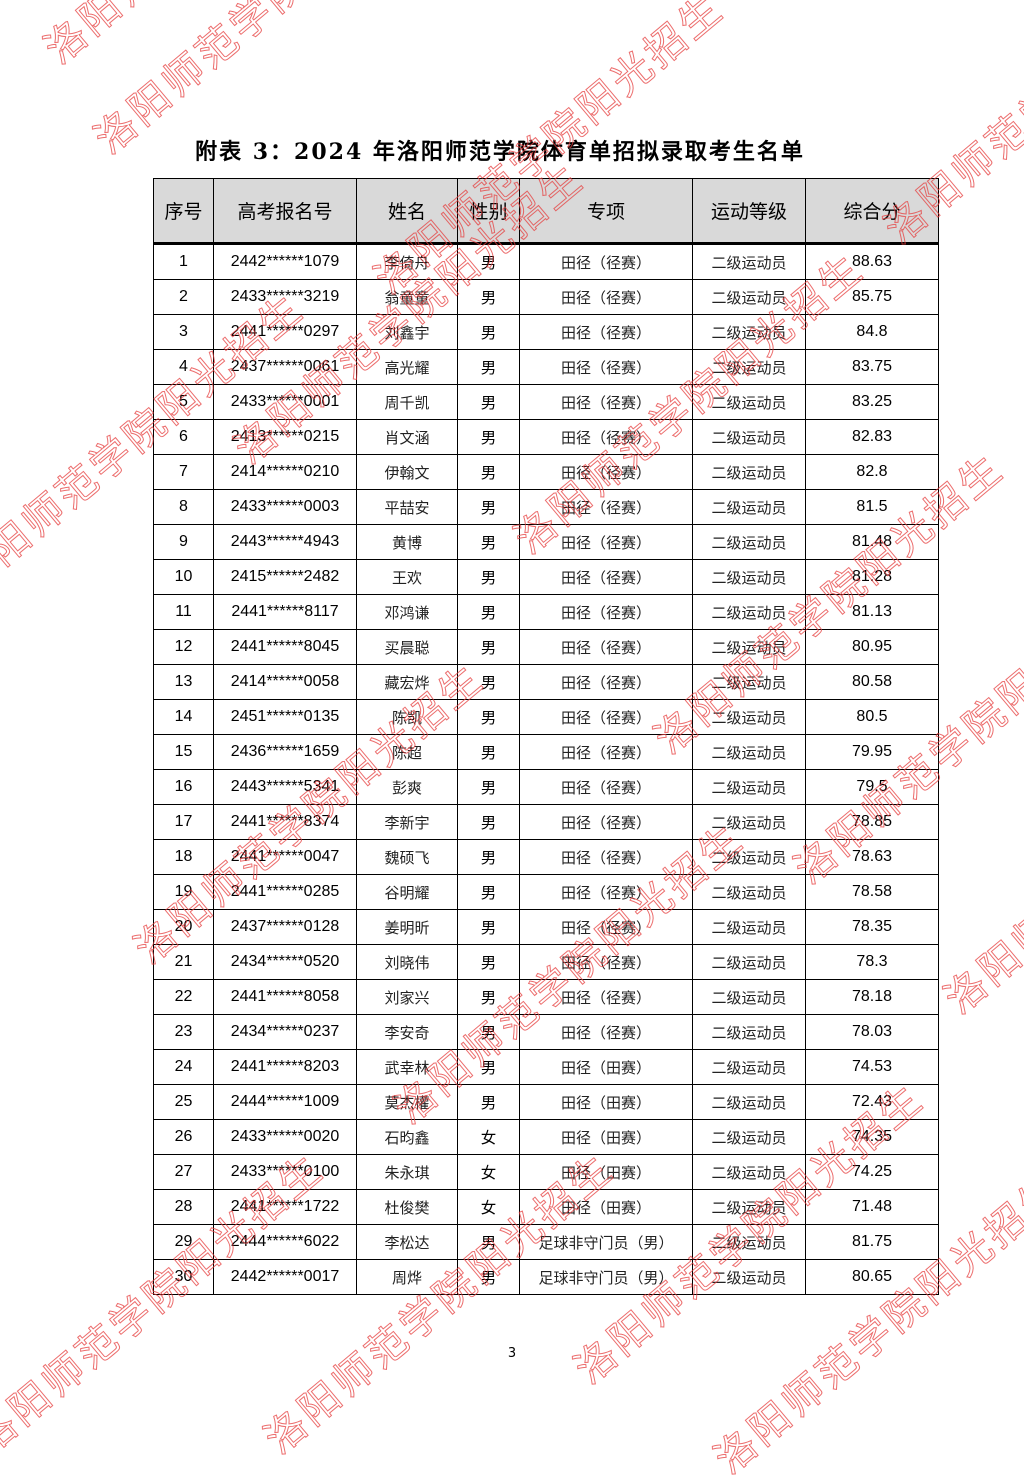 The height and width of the screenshot is (1484, 1024). What do you see at coordinates (407, 367) in the screenshot?
I see `cell-name: 高光耀` at bounding box center [407, 367].